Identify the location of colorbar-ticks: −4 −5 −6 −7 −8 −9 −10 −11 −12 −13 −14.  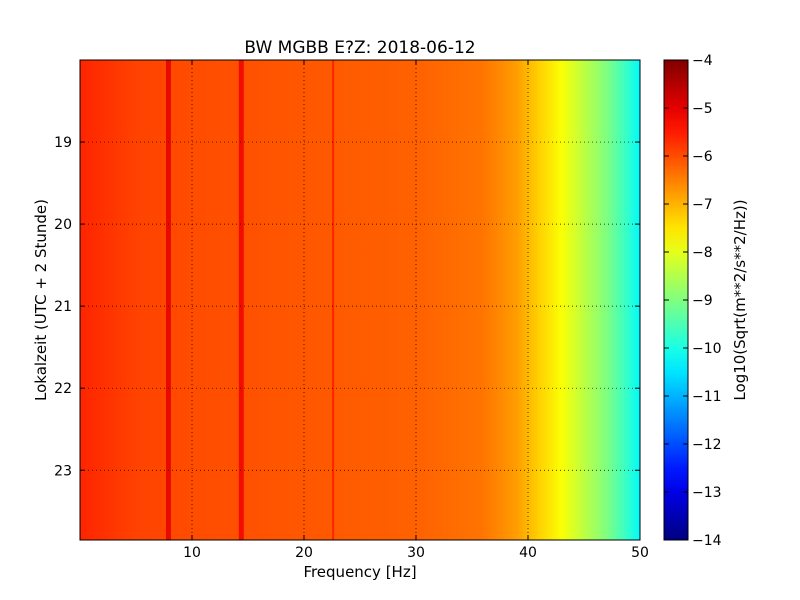
(693, 301).